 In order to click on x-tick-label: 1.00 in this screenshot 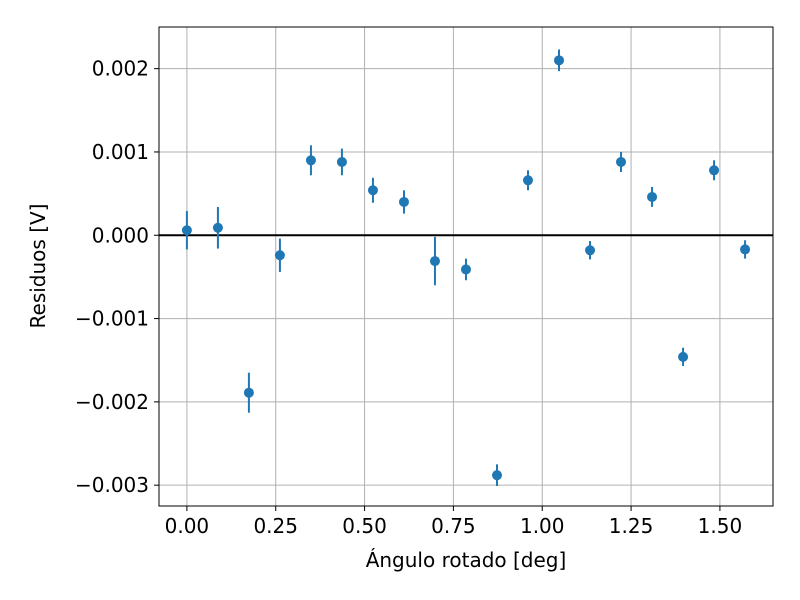, I will do `click(542, 526)`.